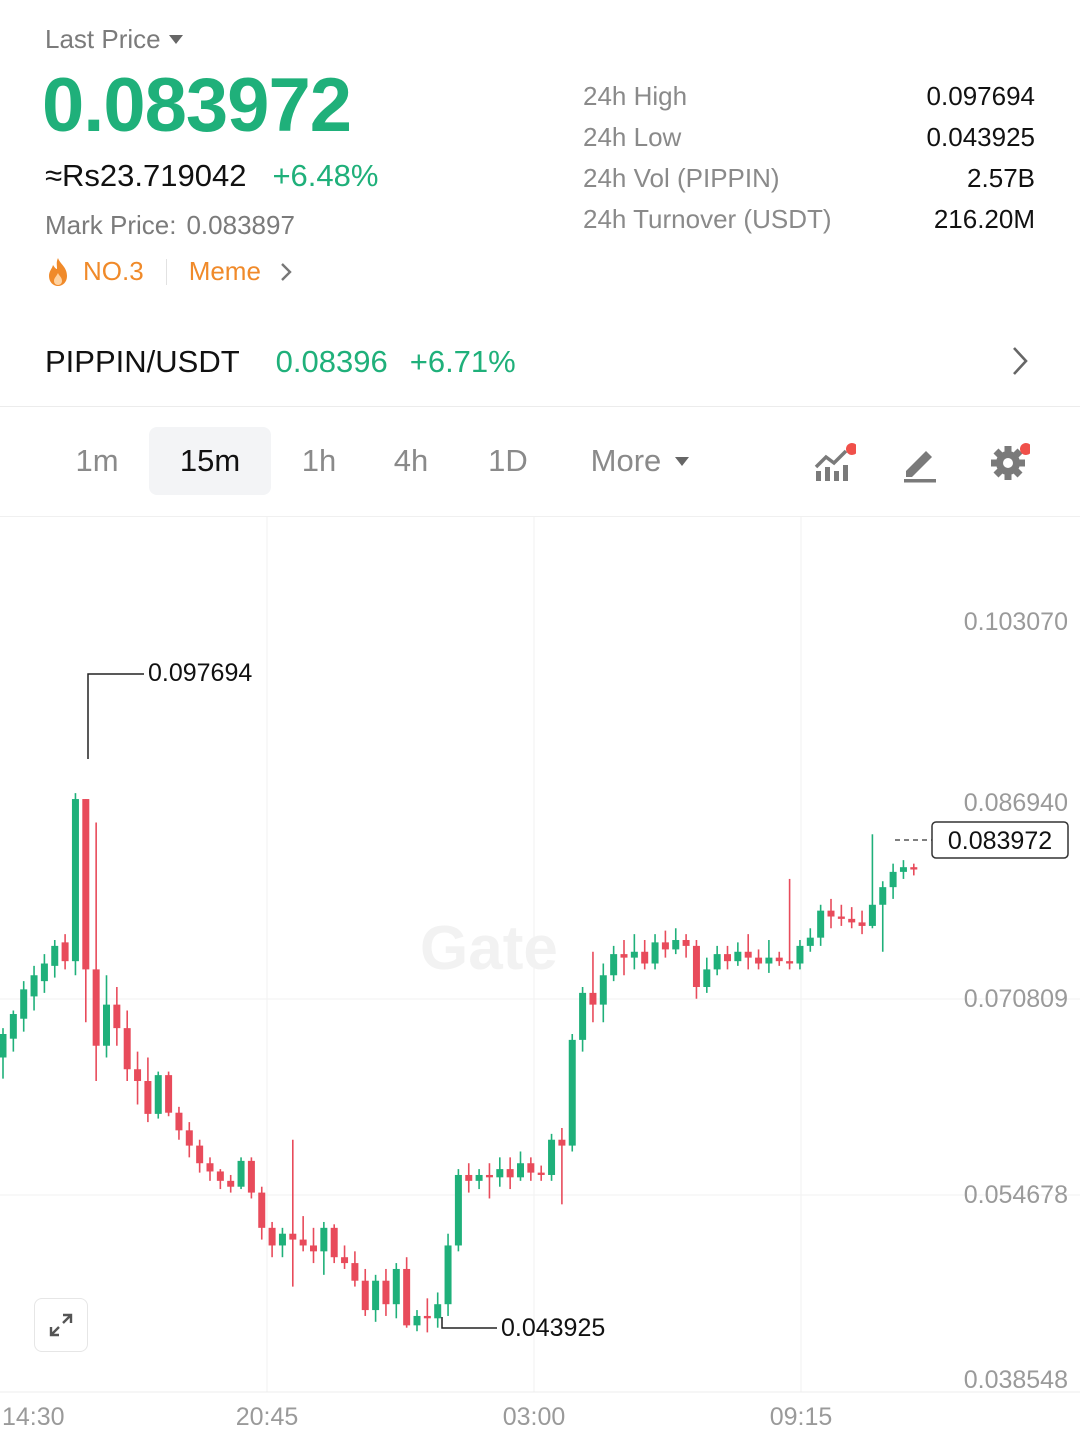 The width and height of the screenshot is (1080, 1439). I want to click on gear-icon, so click(1008, 463).